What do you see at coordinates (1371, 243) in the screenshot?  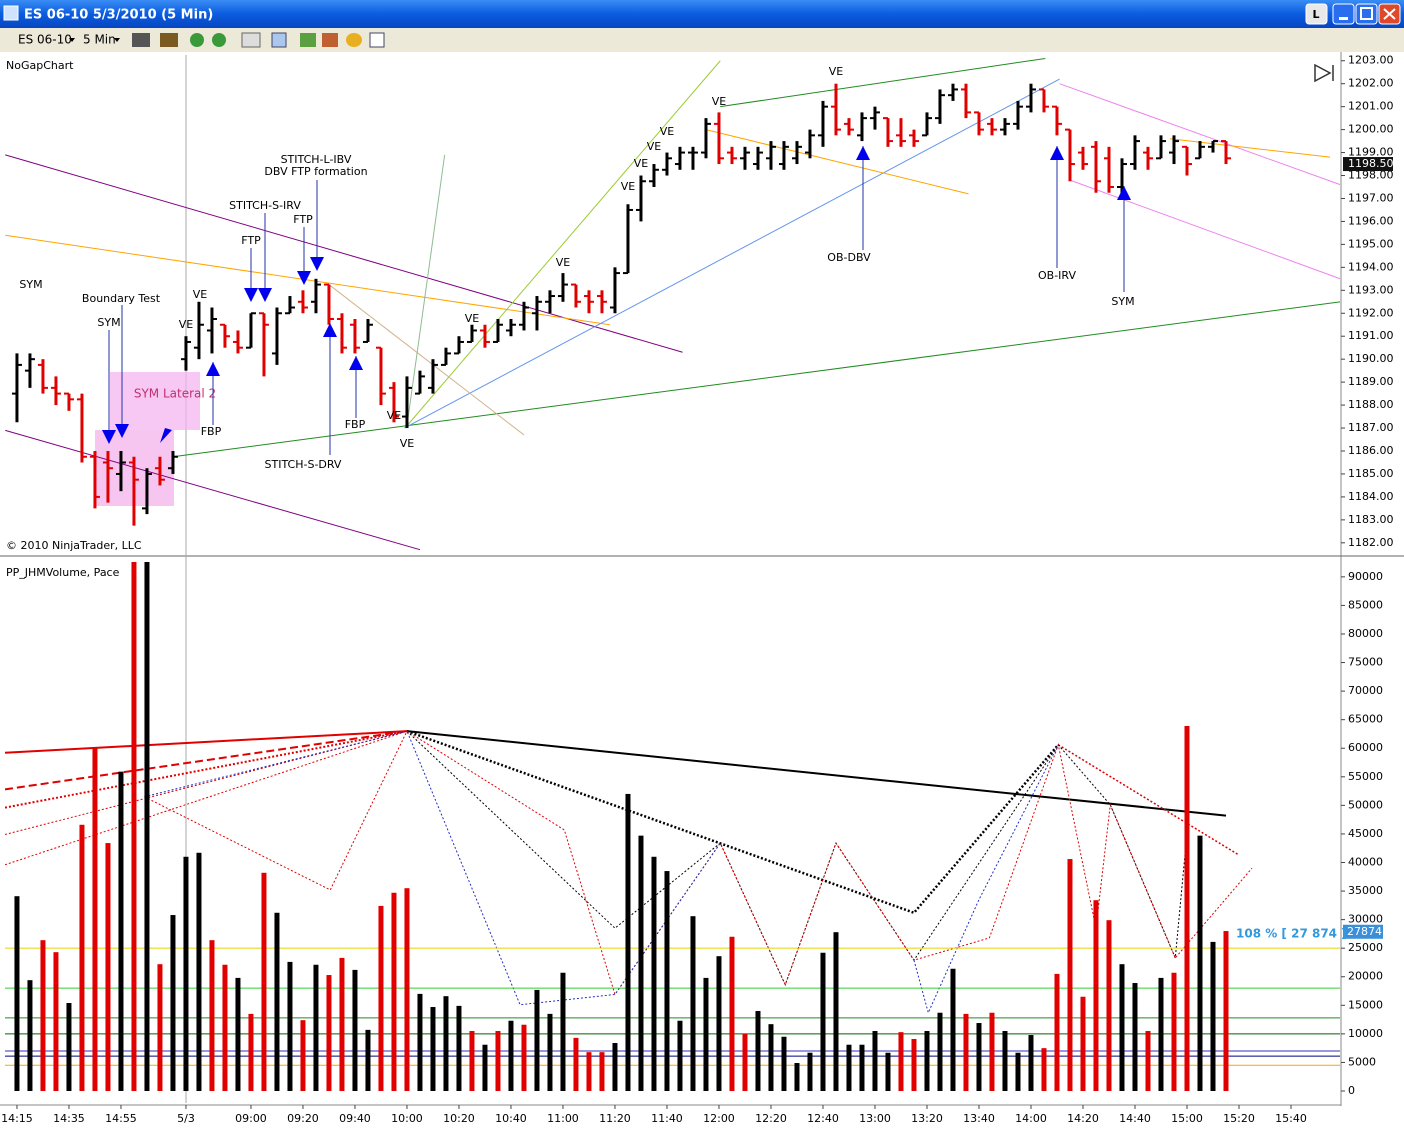 I see `y-tick-label: 1195.00` at bounding box center [1371, 243].